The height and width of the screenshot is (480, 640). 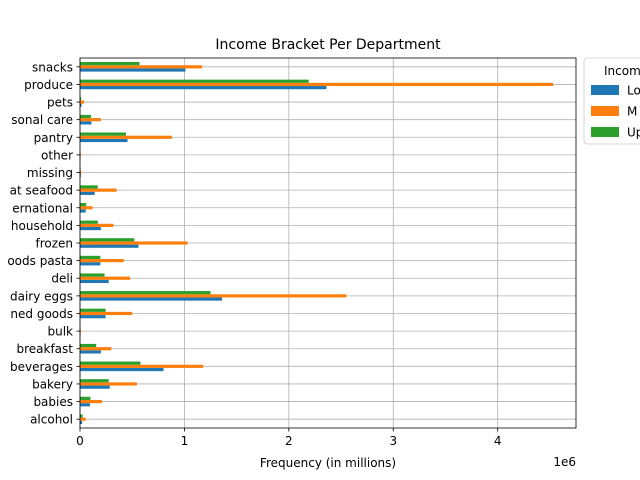 I want to click on bar-Up-pets, so click(x=81, y=99).